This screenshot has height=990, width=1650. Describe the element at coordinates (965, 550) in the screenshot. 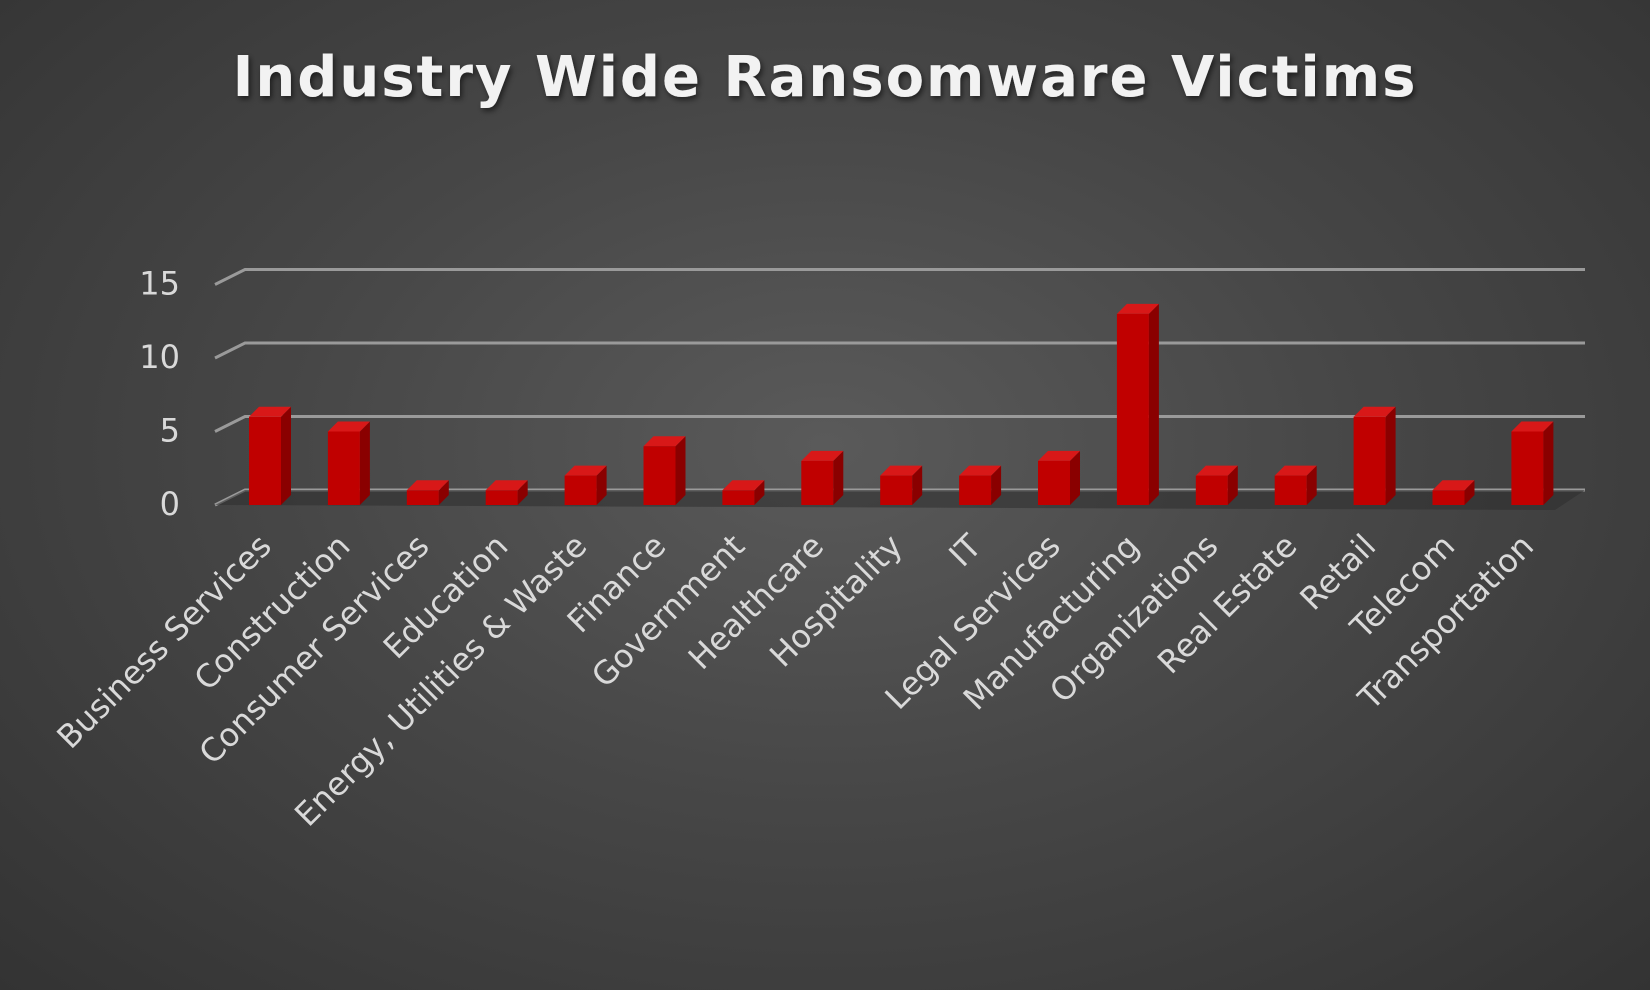

I see `x-category-label: IT` at that location.